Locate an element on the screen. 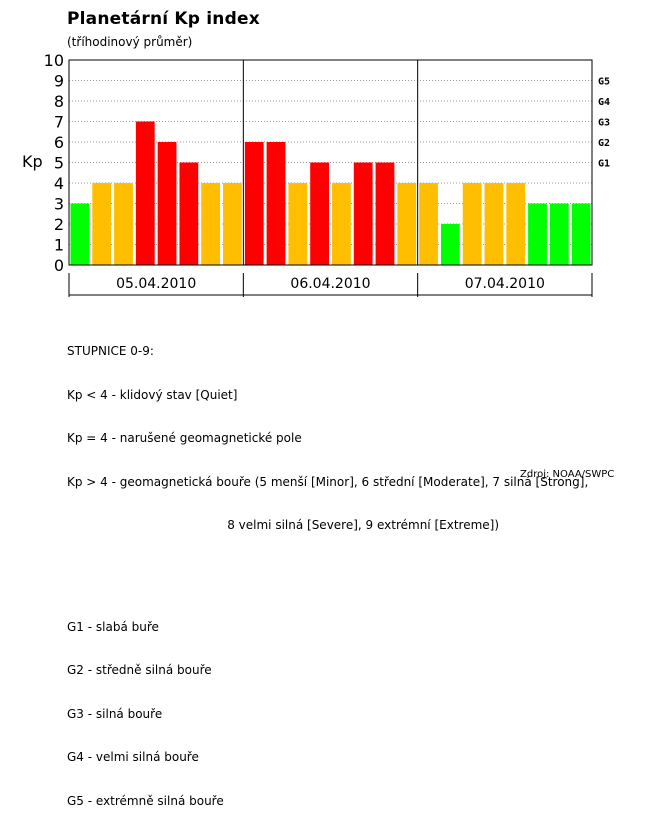 Image resolution: width=650 pixels, height=823 pixels. legend-scale-line: STUPNICE 0-9: is located at coordinates (110, 351).